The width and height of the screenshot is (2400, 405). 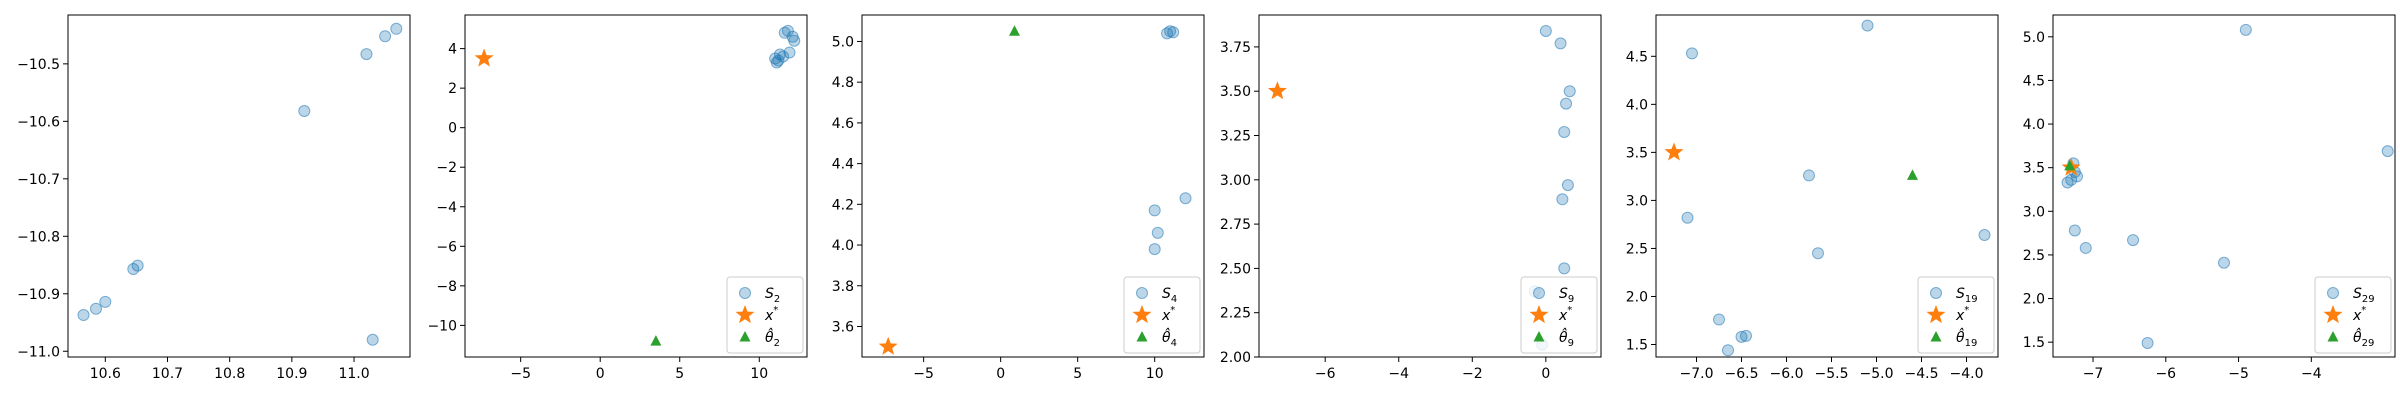 What do you see at coordinates (38, 122) in the screenshot?
I see `y-tick-label: −10.6` at bounding box center [38, 122].